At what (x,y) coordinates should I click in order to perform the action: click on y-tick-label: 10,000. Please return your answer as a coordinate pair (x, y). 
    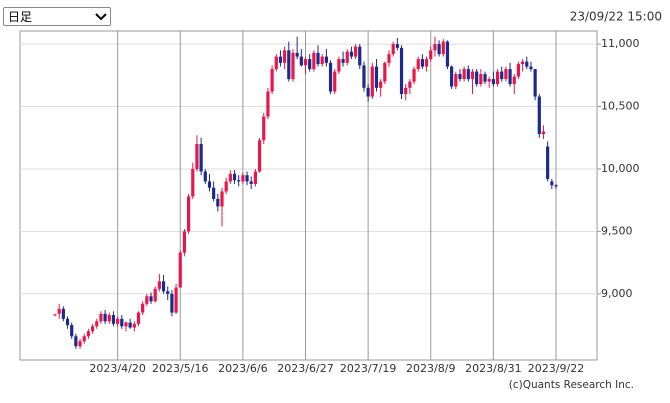
    Looking at the image, I should click on (620, 168).